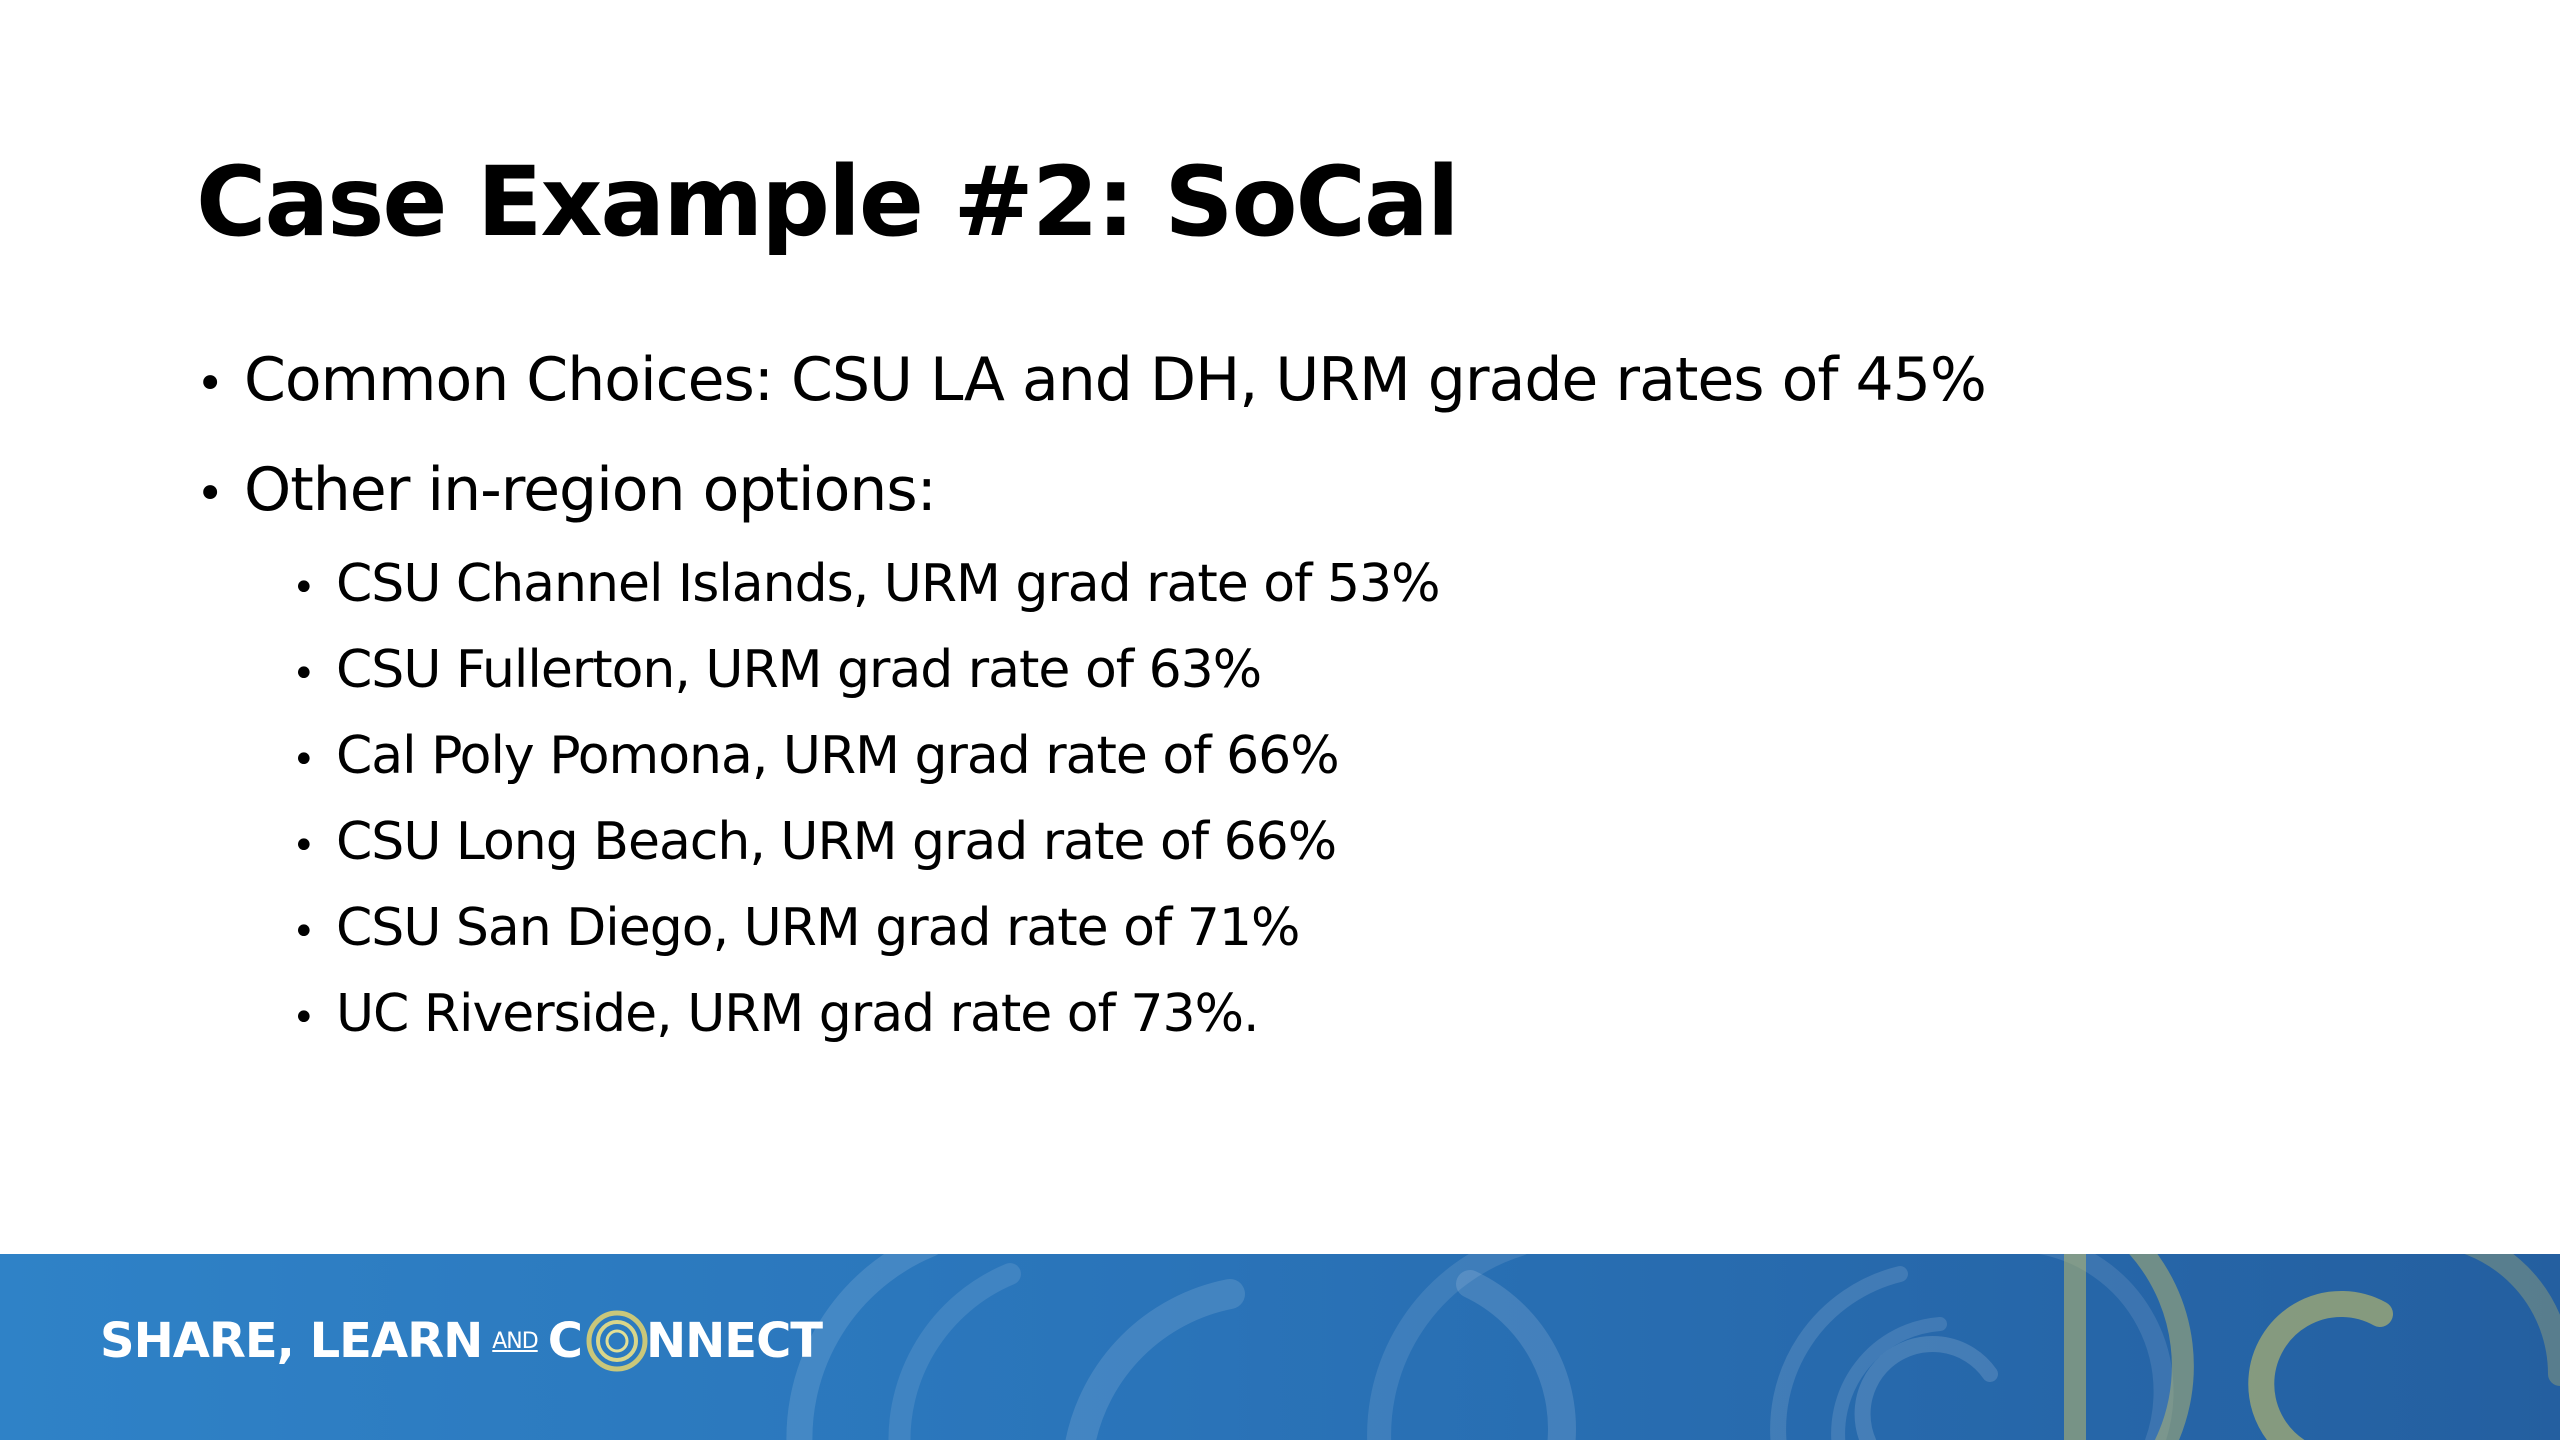 The image size is (2560, 1440). Describe the element at coordinates (565, 1341) in the screenshot. I see `brand-text-c: C` at that location.